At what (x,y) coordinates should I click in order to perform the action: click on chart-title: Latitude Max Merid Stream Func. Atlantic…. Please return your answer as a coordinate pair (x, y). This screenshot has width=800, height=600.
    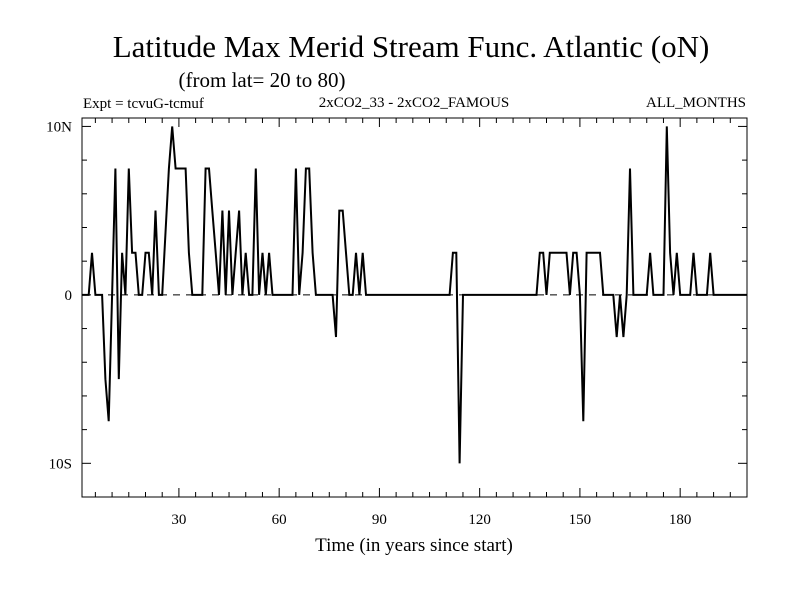
    Looking at the image, I should click on (411, 46).